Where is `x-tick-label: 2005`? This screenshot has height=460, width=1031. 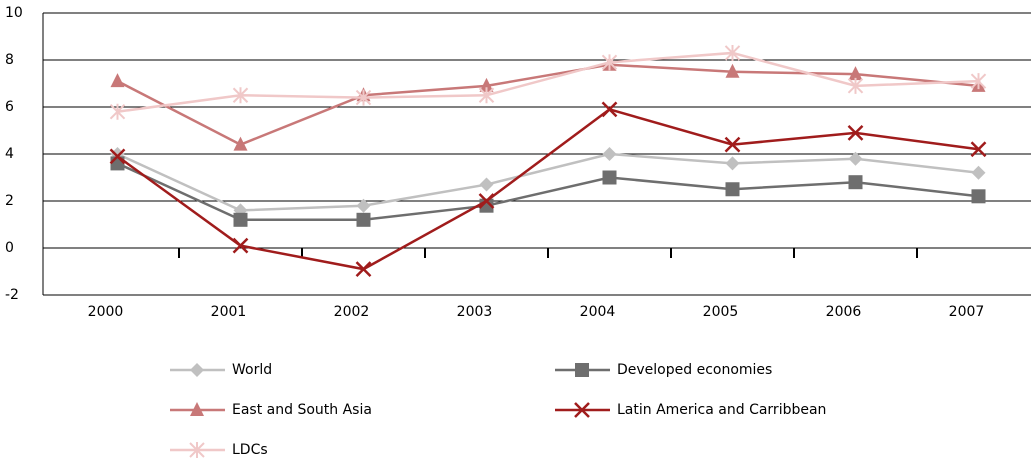
x-tick-label: 2005 is located at coordinates (721, 312).